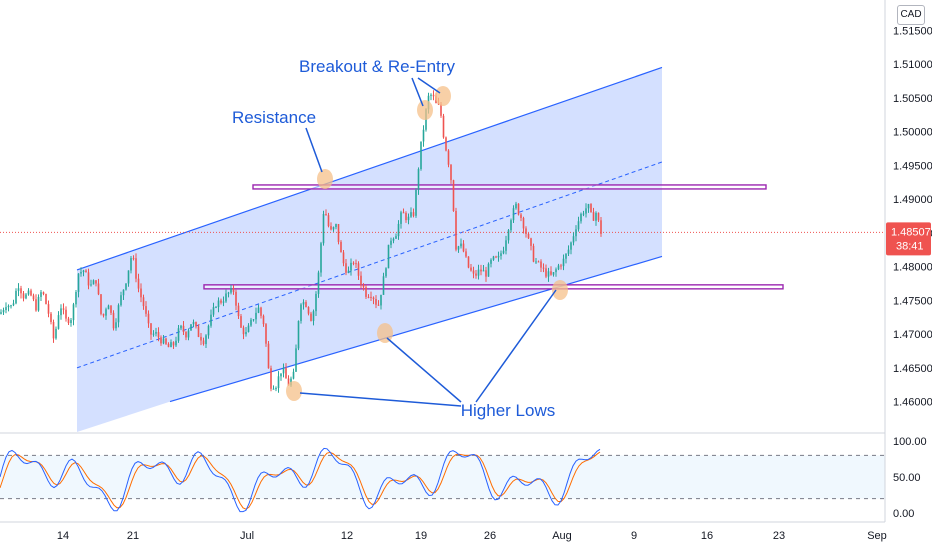 The height and width of the screenshot is (550, 932). Describe the element at coordinates (63, 536) in the screenshot. I see `time-tick-label: 14` at that location.